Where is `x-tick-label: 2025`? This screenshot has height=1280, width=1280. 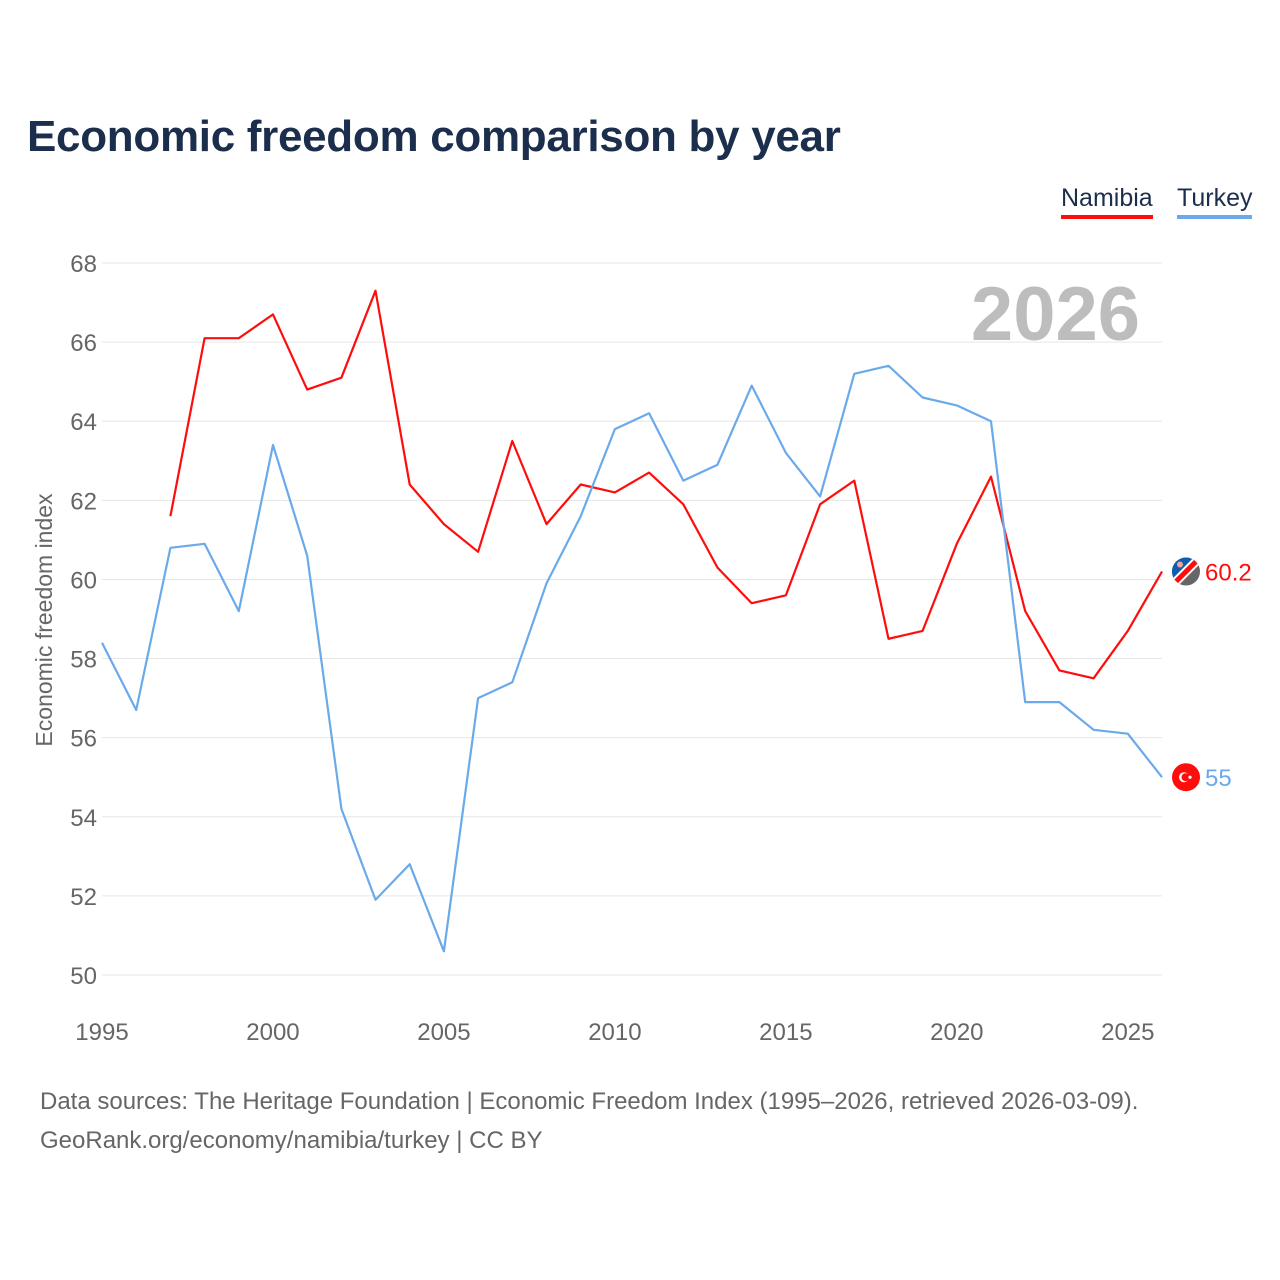 x-tick-label: 2025 is located at coordinates (1127, 1032).